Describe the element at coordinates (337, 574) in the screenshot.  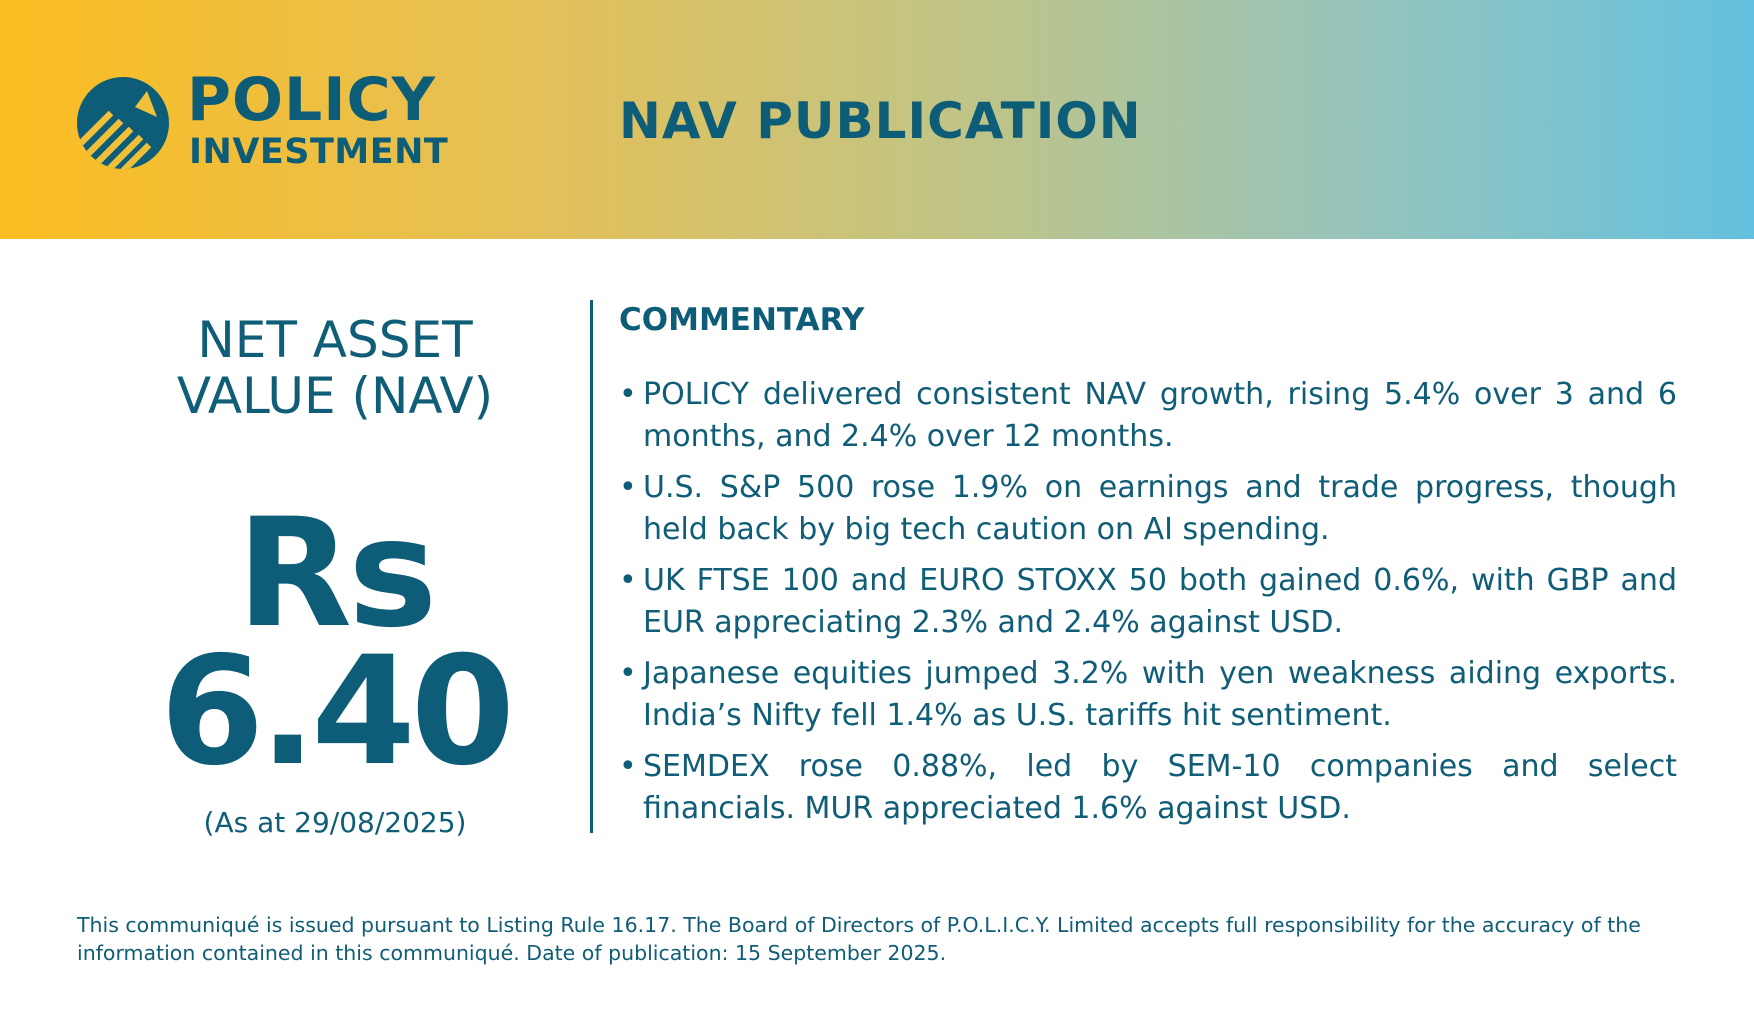
I see `nav-currency: Rs` at that location.